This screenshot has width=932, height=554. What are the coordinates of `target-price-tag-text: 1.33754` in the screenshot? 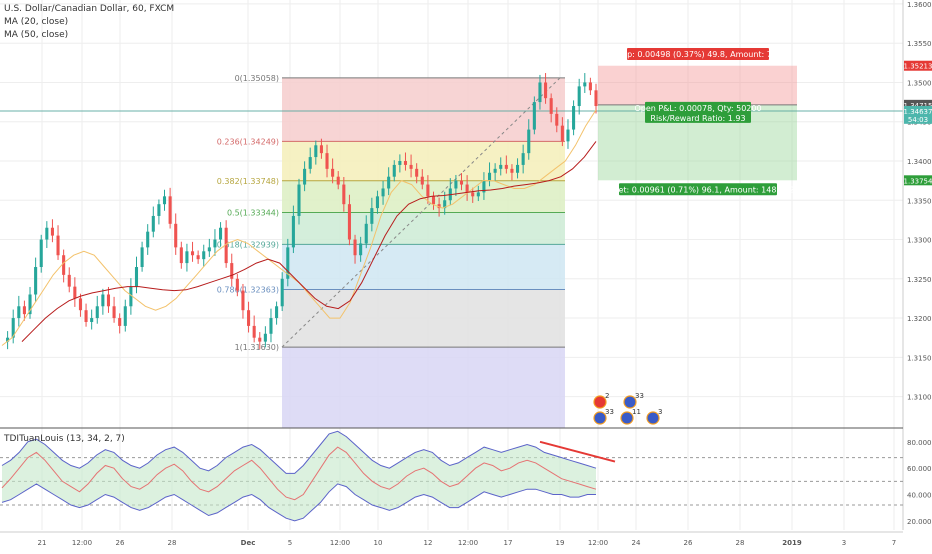 It's located at (918, 181).